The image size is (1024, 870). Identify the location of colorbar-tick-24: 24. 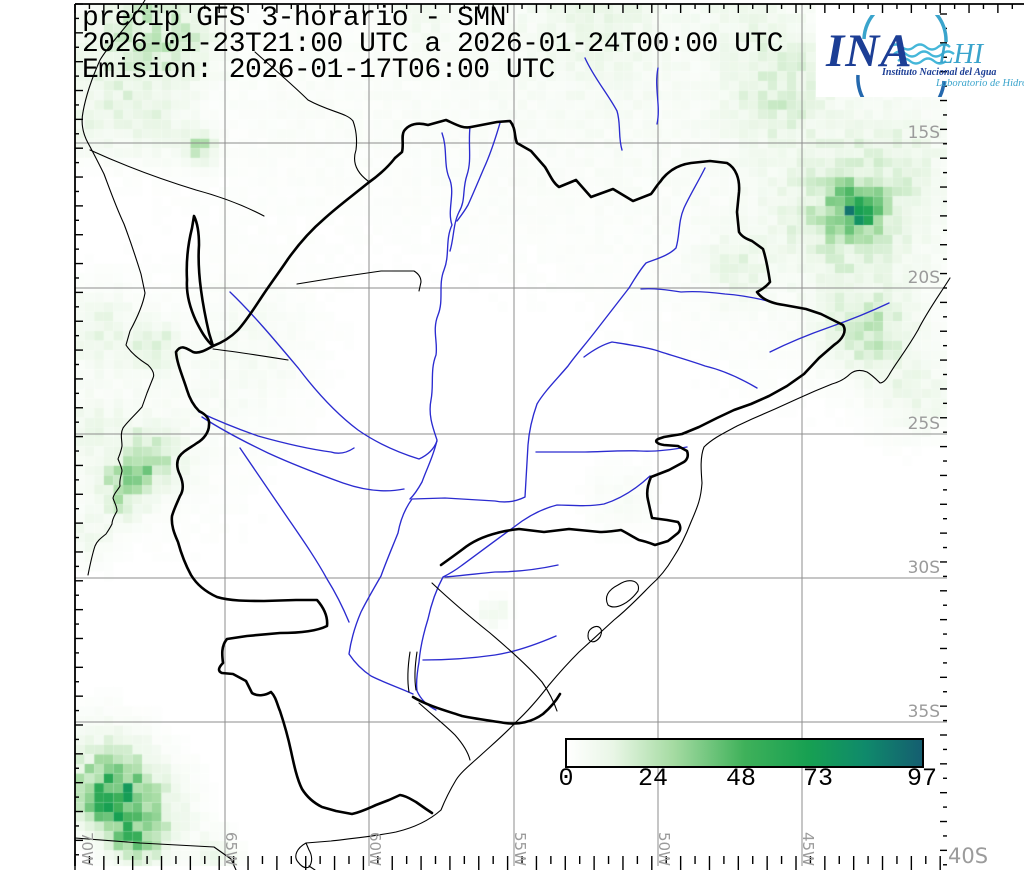
(653, 778).